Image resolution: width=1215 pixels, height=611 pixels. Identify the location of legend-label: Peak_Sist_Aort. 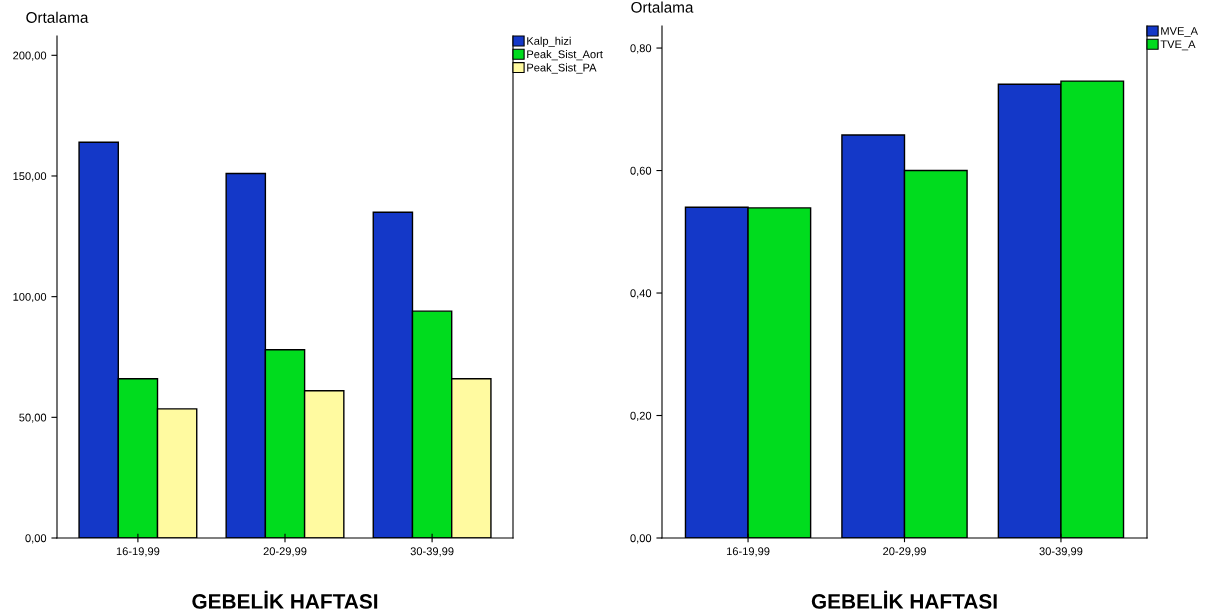
(565, 55).